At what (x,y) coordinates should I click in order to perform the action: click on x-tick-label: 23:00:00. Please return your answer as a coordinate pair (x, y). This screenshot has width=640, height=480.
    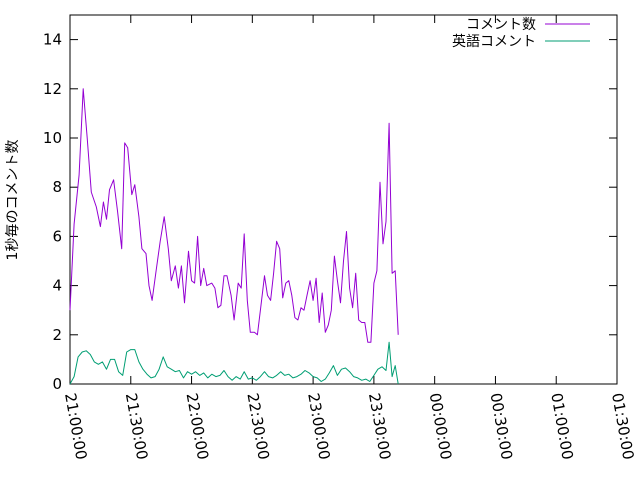
    Looking at the image, I should click on (318, 426).